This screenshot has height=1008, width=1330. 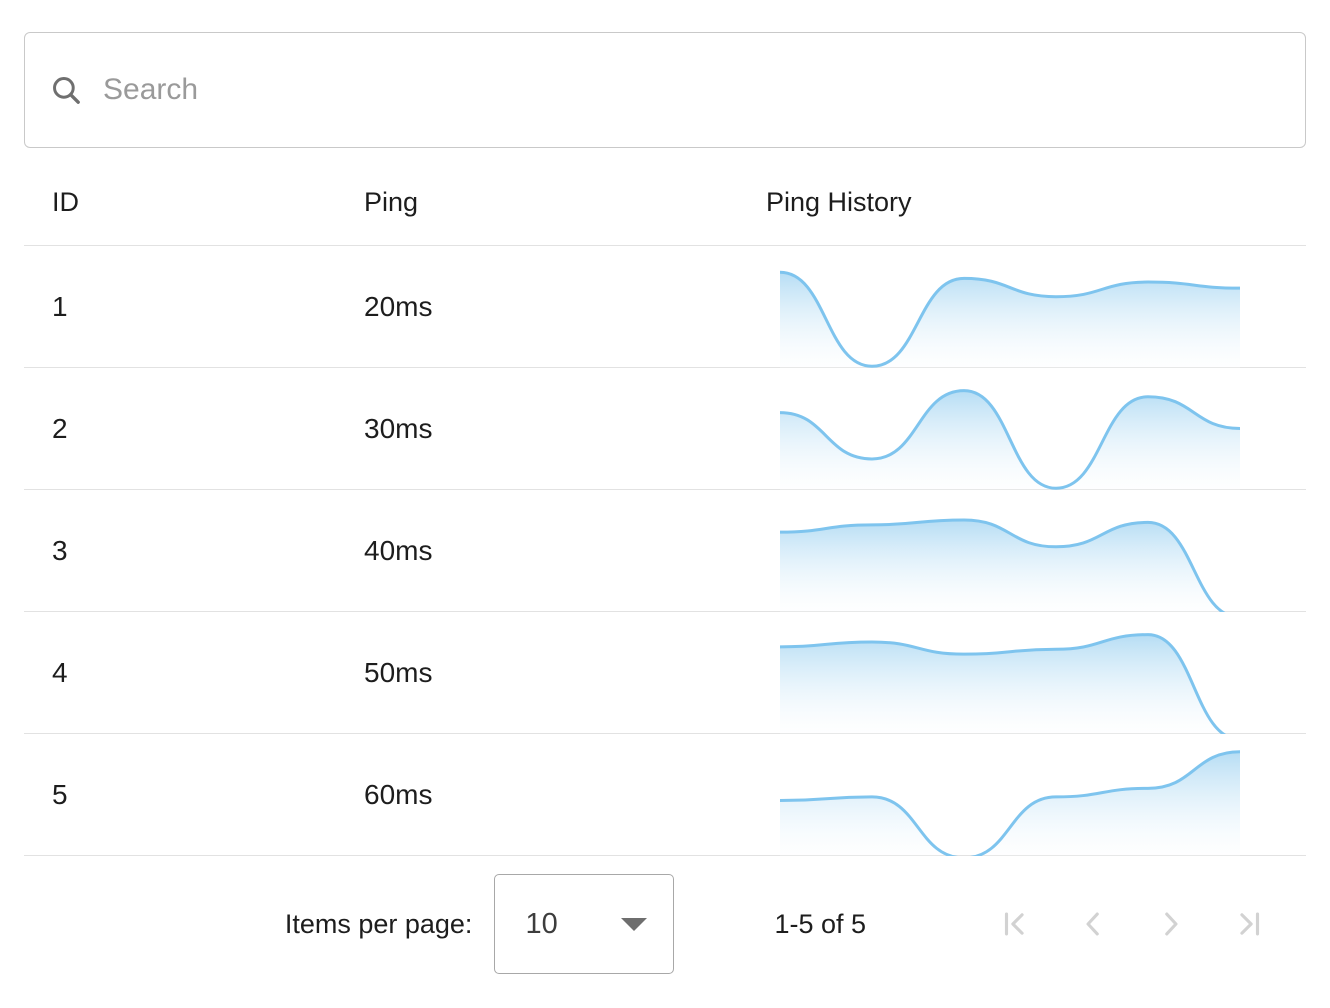 I want to click on table-row: 2 30ms, so click(x=665, y=429).